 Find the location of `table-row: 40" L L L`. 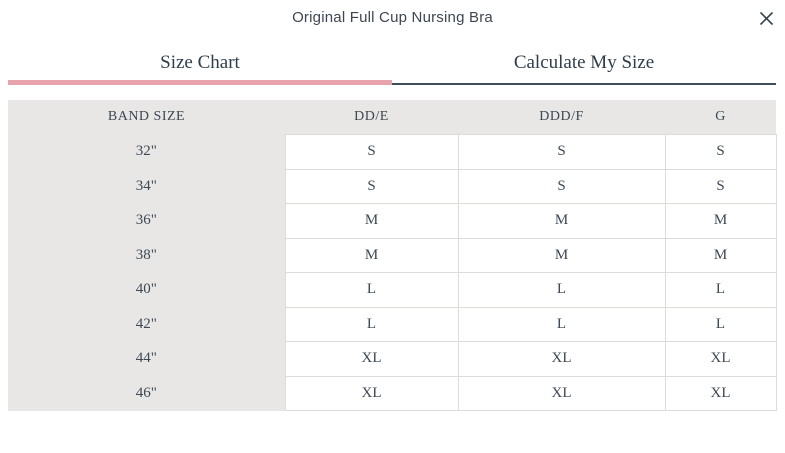

table-row: 40" L L L is located at coordinates (392, 290).